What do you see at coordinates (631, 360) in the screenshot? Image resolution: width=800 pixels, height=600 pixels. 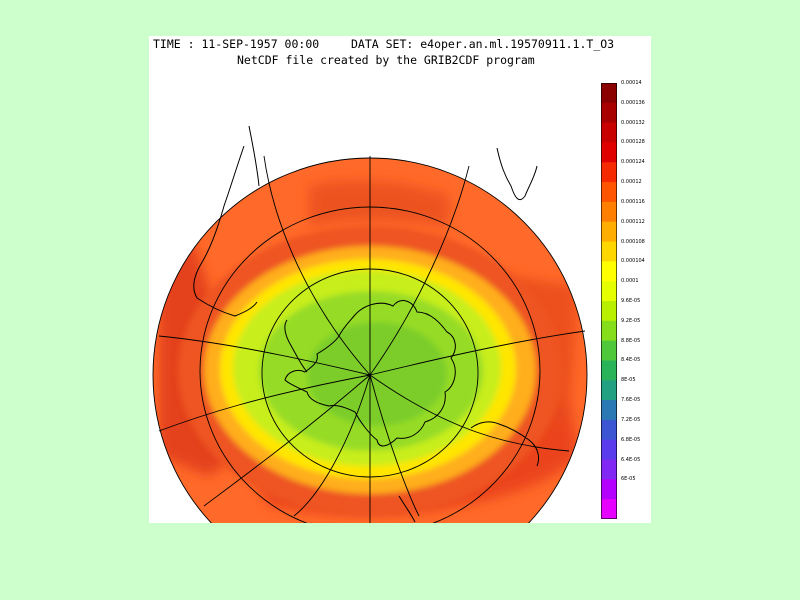 I see `colorbar-tick-label: 8.4E-05` at bounding box center [631, 360].